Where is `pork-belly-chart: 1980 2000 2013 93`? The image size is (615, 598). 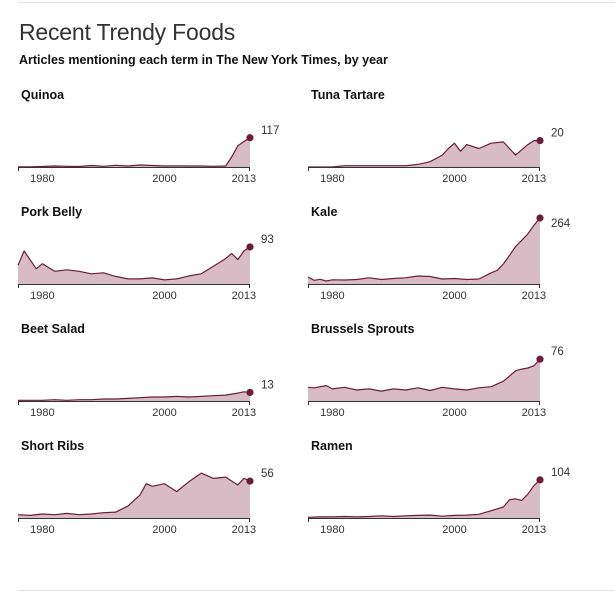
pork-belly-chart: 1980 2000 2013 93 is located at coordinates (145, 268).